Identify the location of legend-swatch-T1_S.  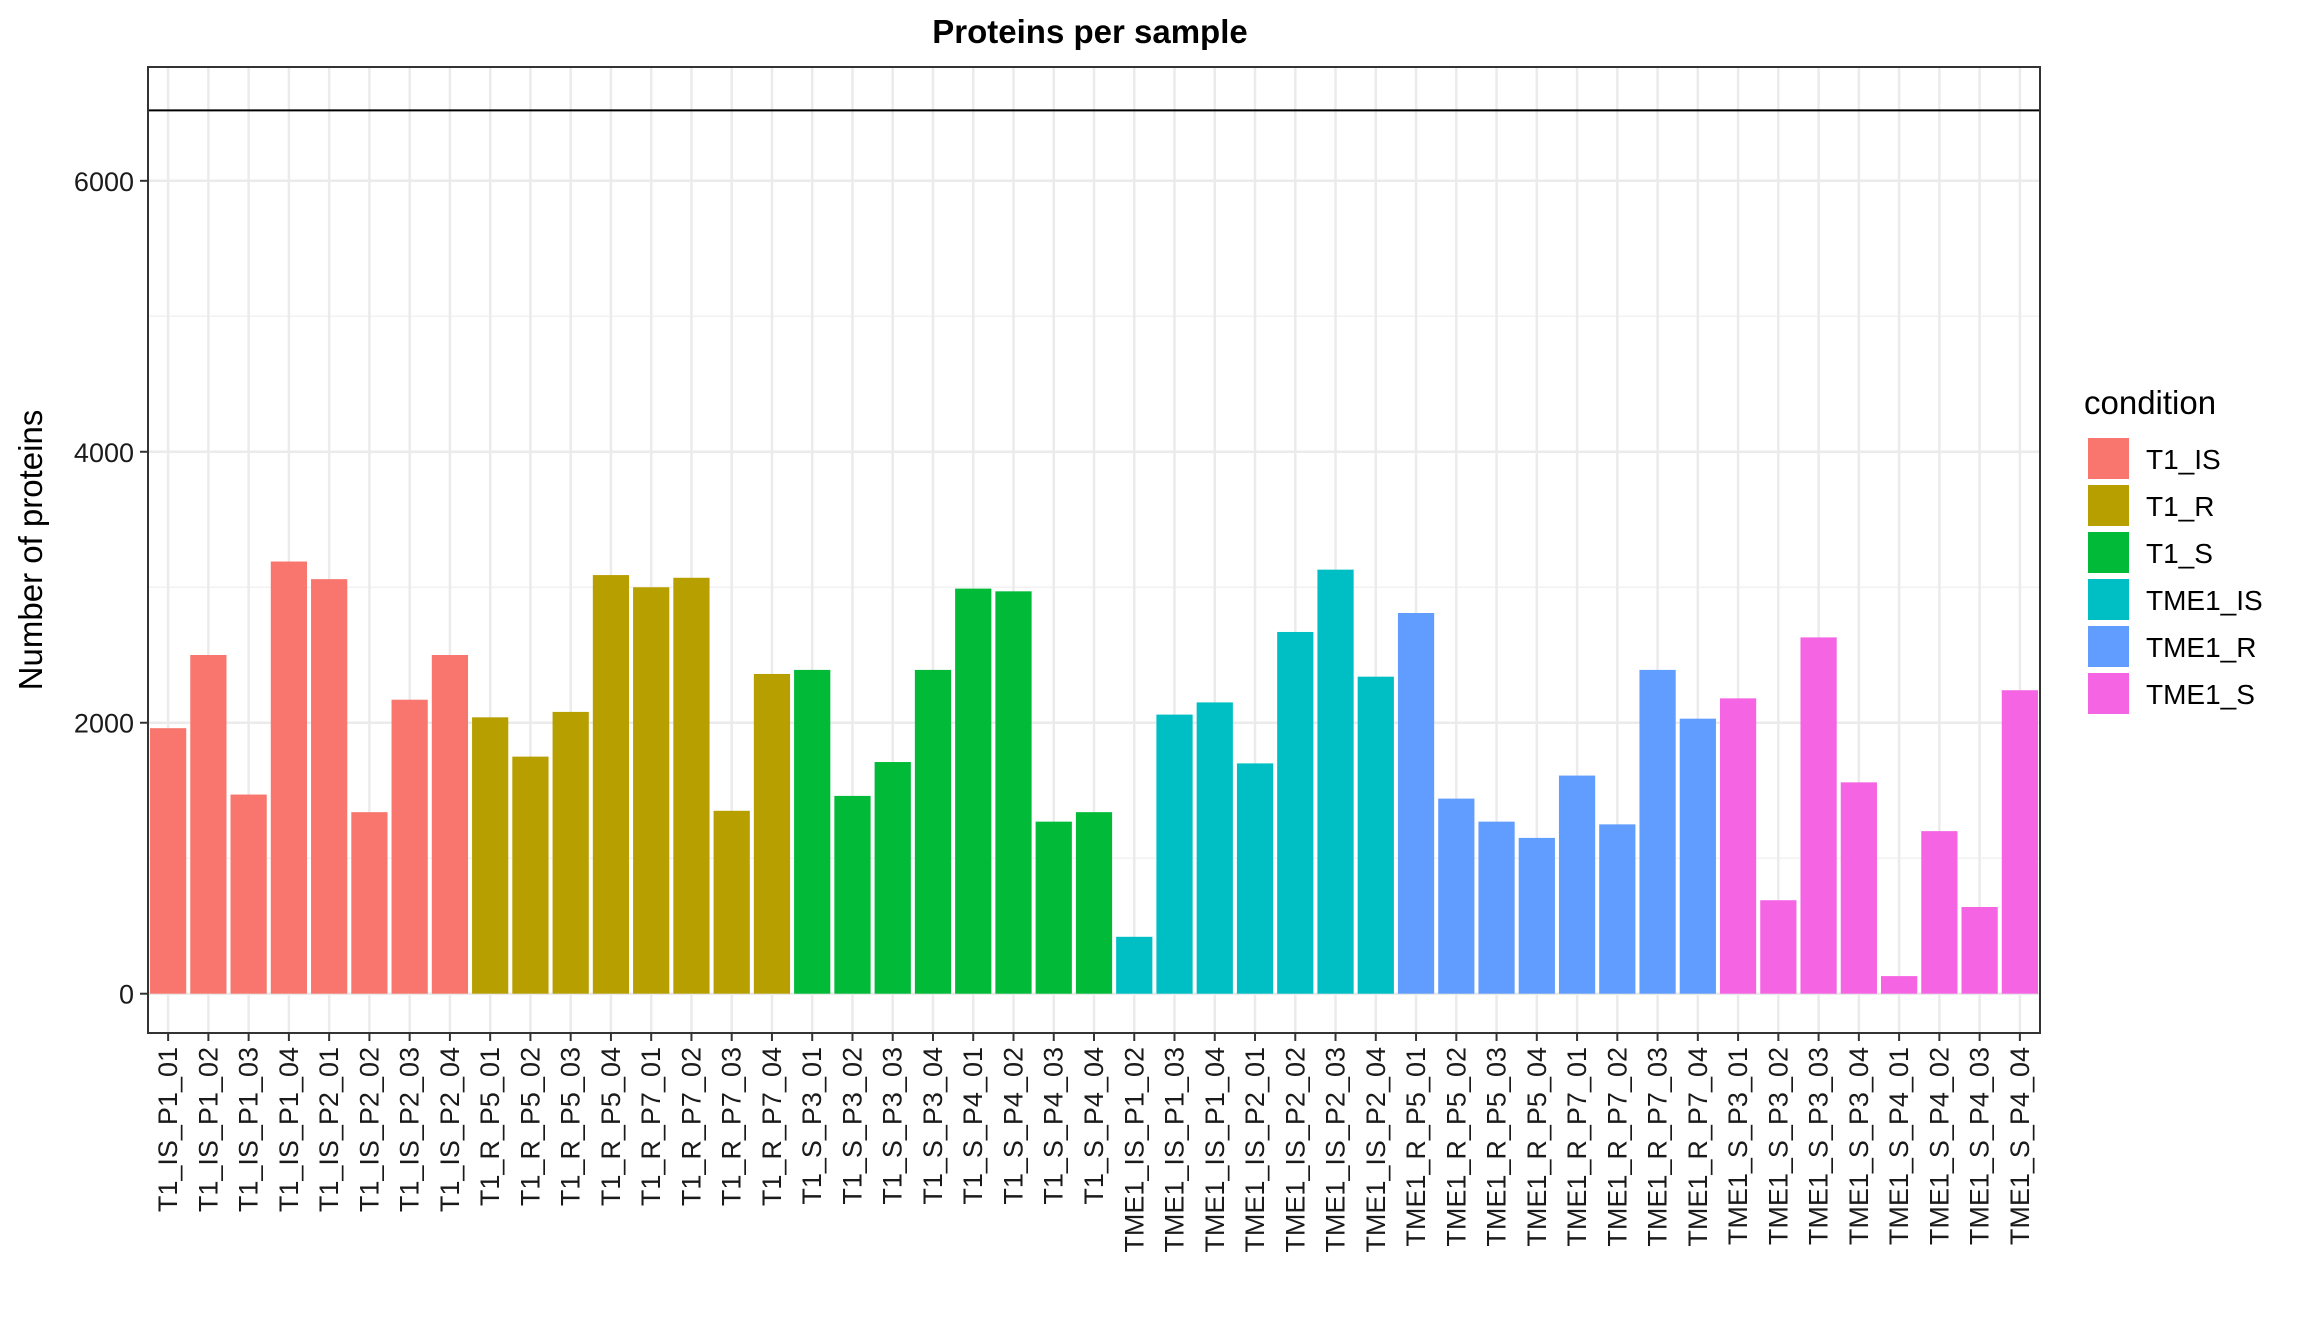
(2108, 552).